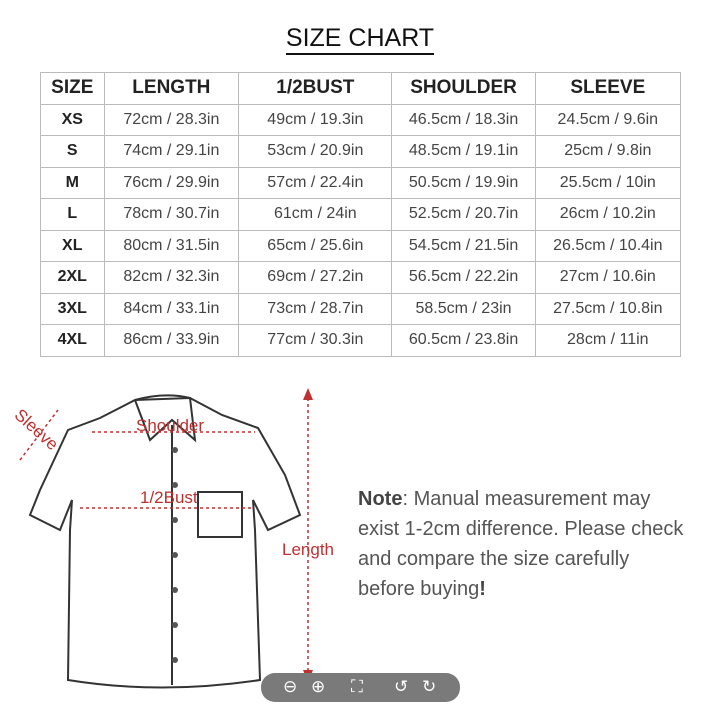 The height and width of the screenshot is (720, 720). I want to click on fullscreen-icon: ⛶, so click(357, 686).